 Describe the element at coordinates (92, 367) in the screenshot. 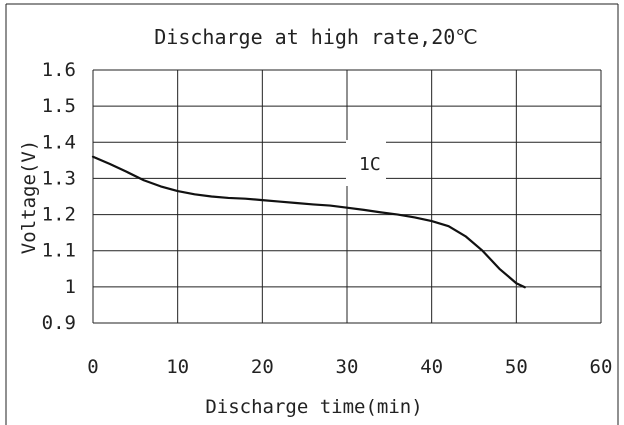

I see `x-tick-label: 0` at that location.